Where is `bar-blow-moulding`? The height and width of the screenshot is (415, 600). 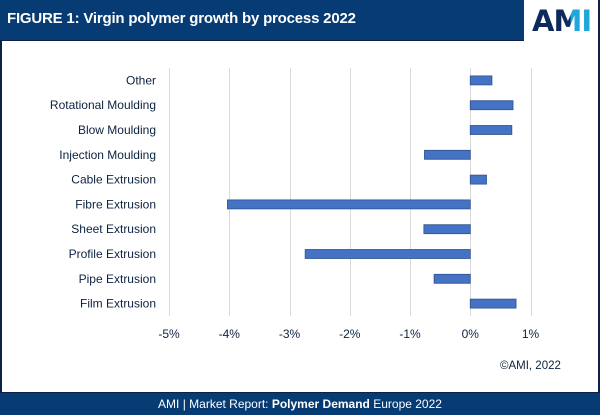
bar-blow-moulding is located at coordinates (491, 130).